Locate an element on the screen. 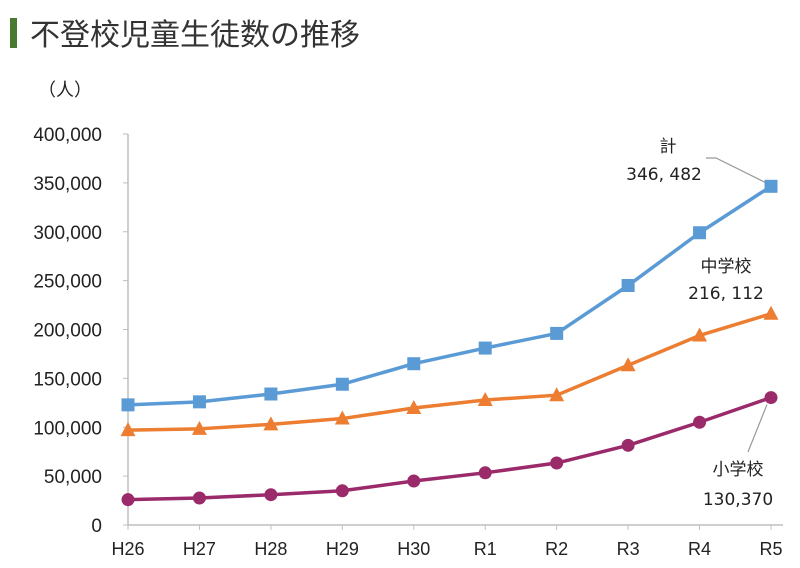  x-tick-label: H28 is located at coordinates (270, 549).